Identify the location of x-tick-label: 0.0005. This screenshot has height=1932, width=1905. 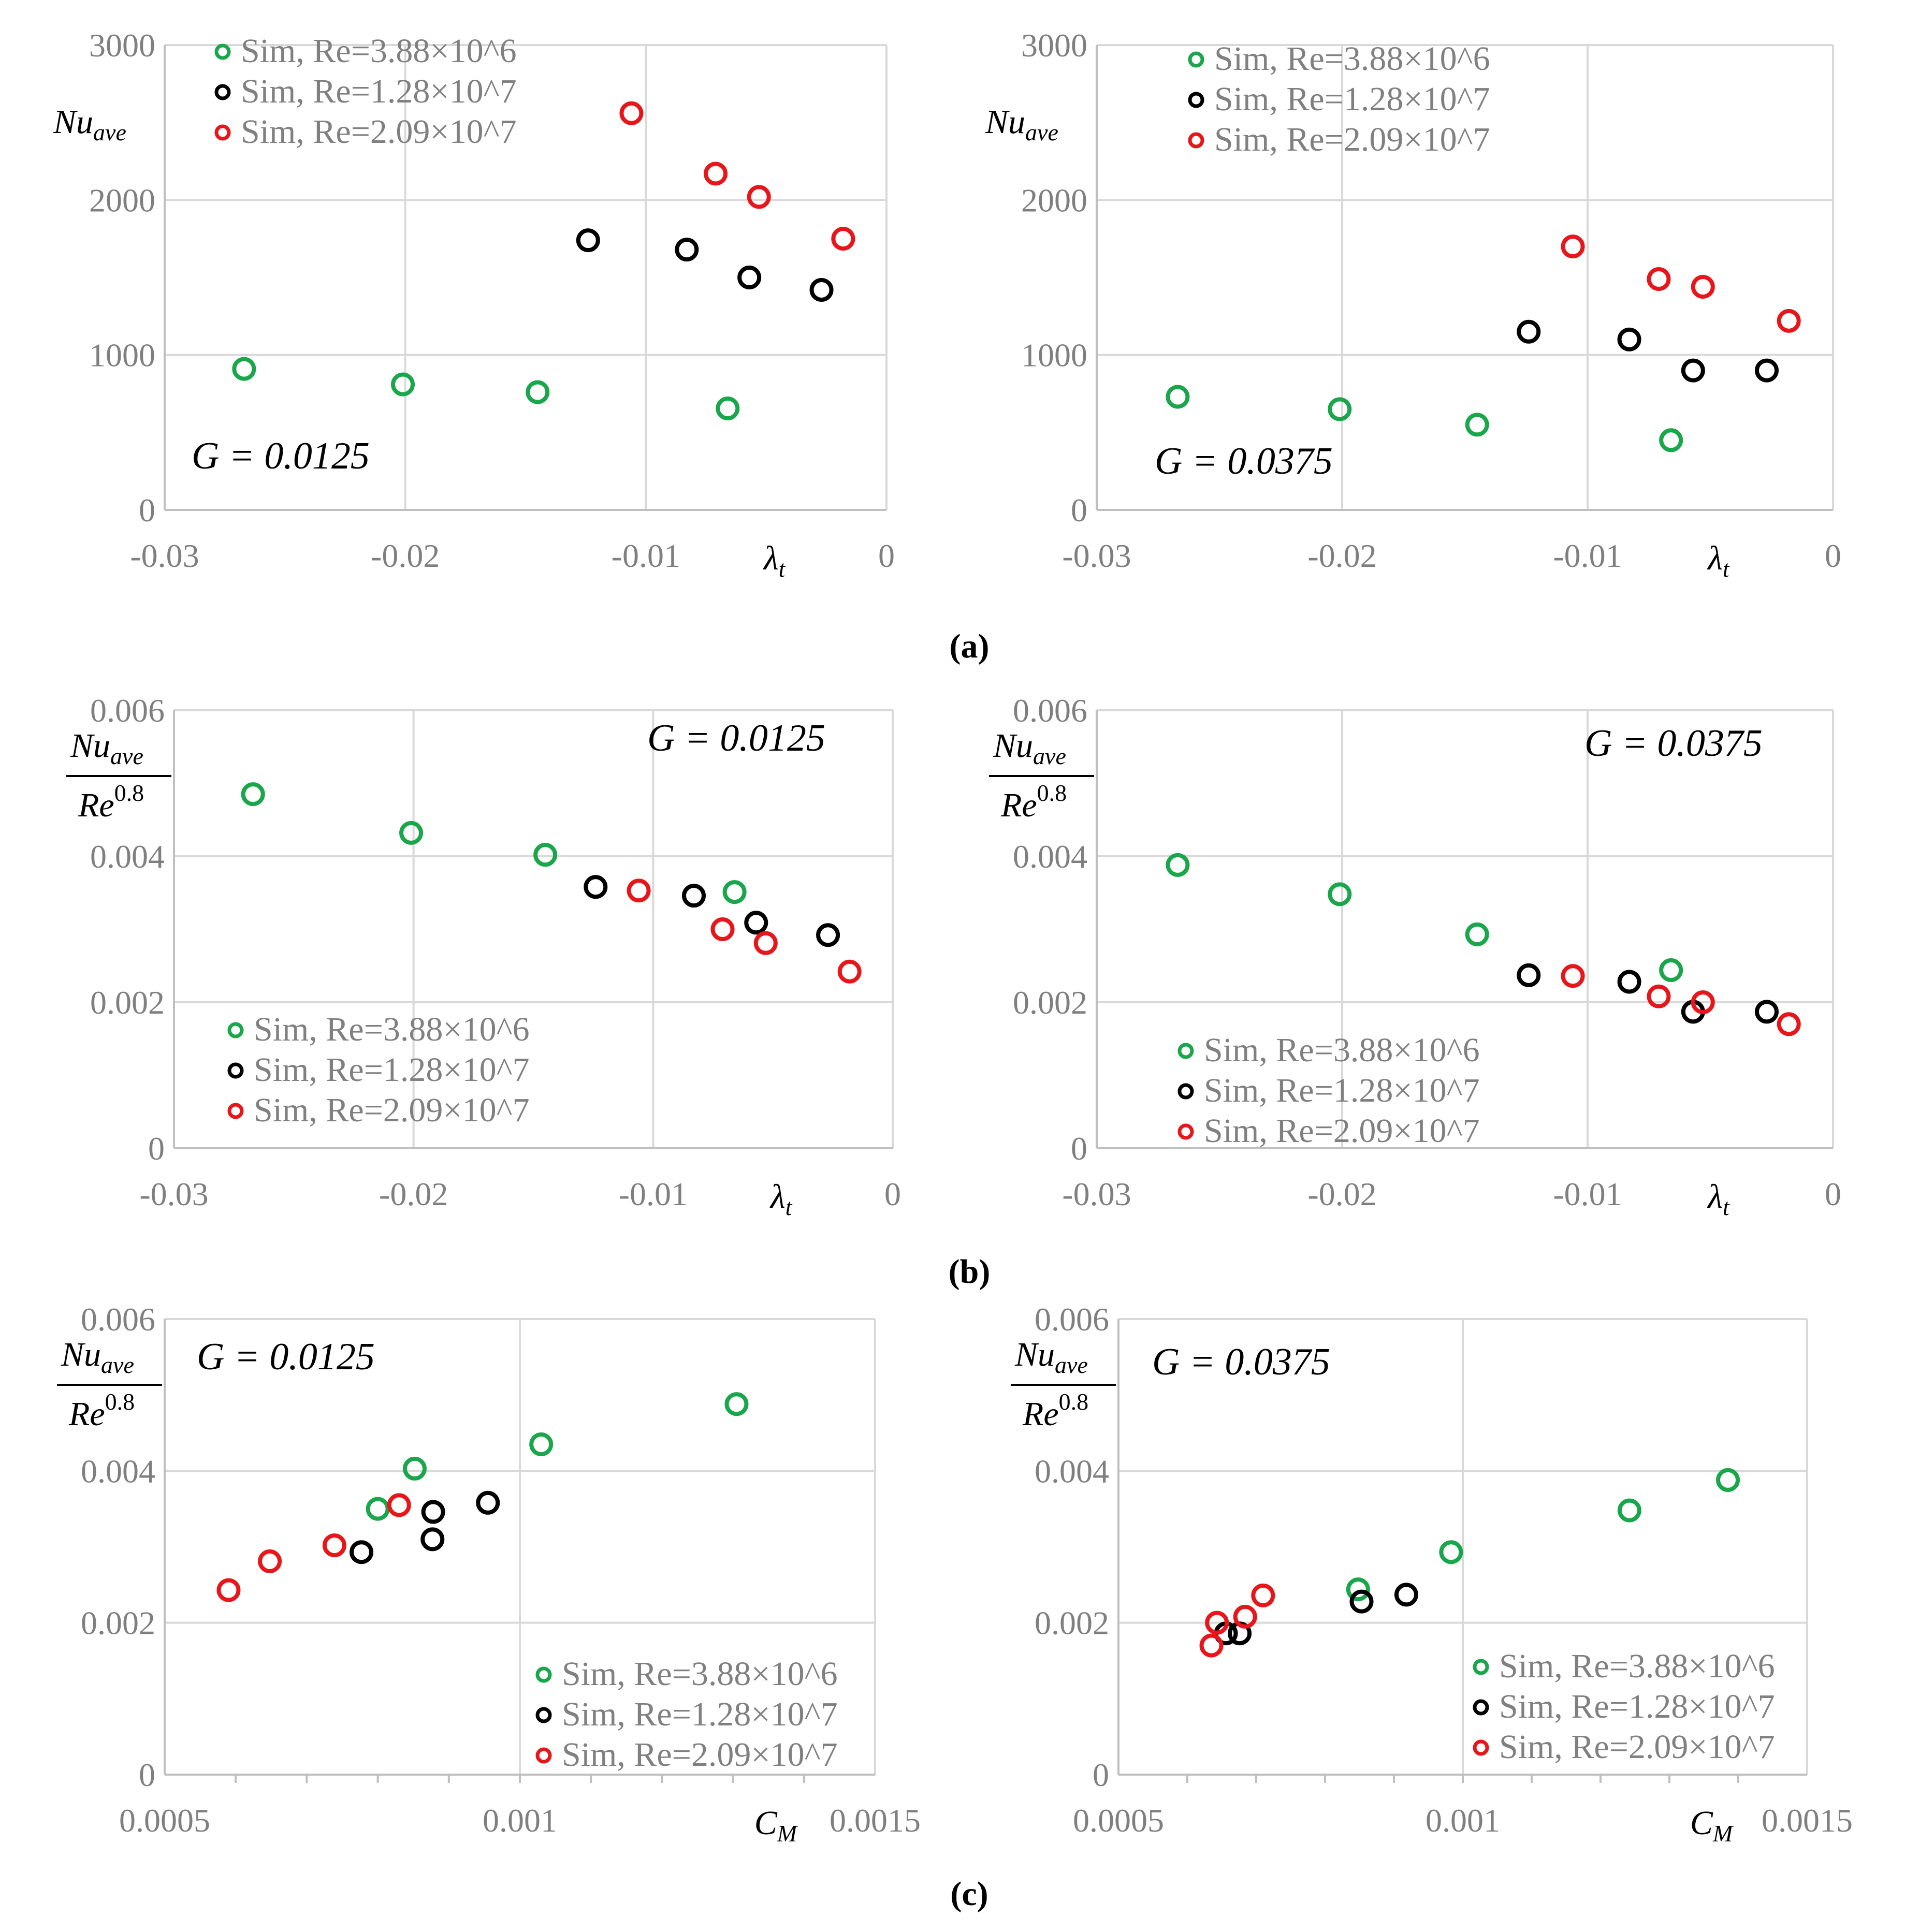
(165, 1820).